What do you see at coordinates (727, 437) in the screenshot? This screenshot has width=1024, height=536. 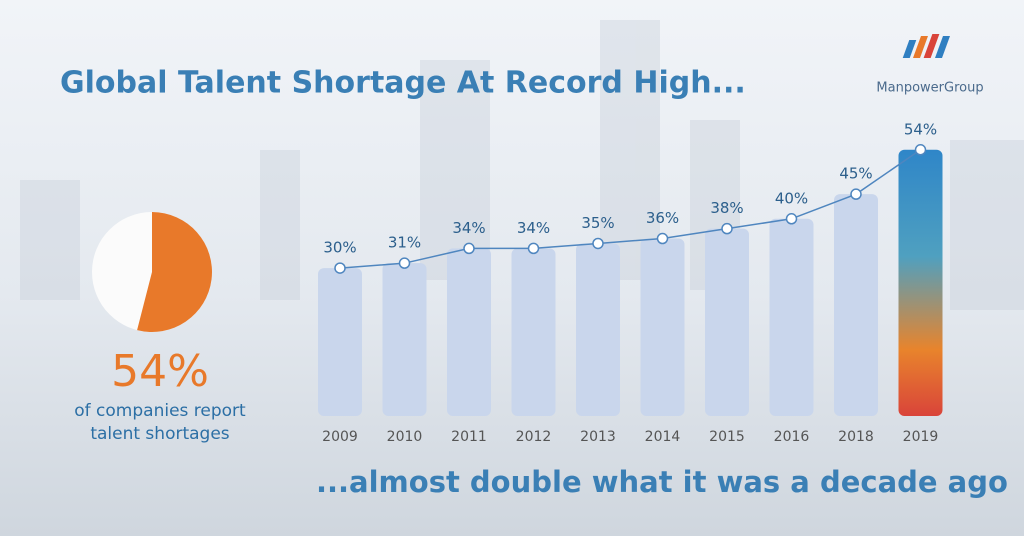 I see `x-tick-label: 2015` at bounding box center [727, 437].